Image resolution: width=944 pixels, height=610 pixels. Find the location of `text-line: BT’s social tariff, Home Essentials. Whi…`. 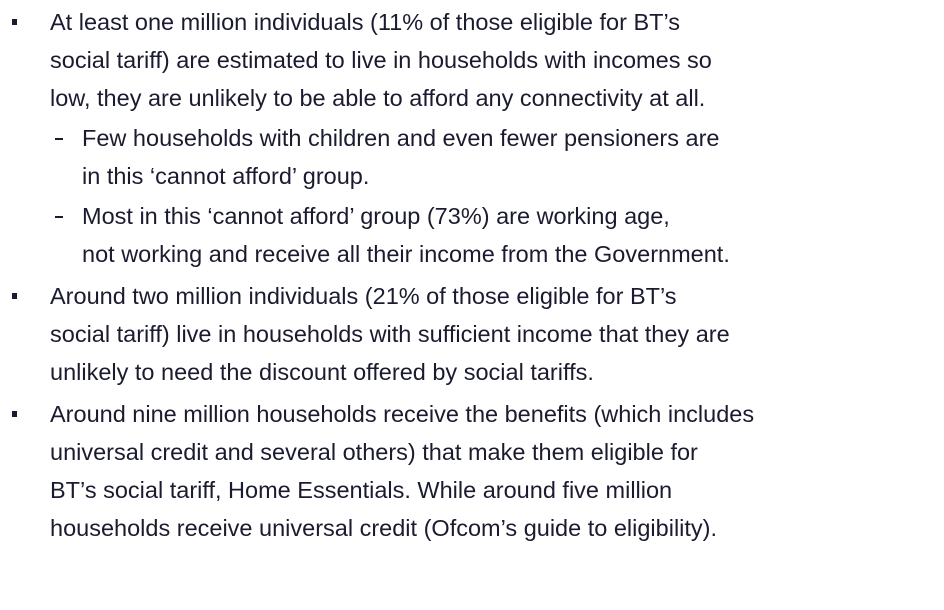

text-line: BT’s social tariff, Home Essentials. Whi… is located at coordinates (361, 490).